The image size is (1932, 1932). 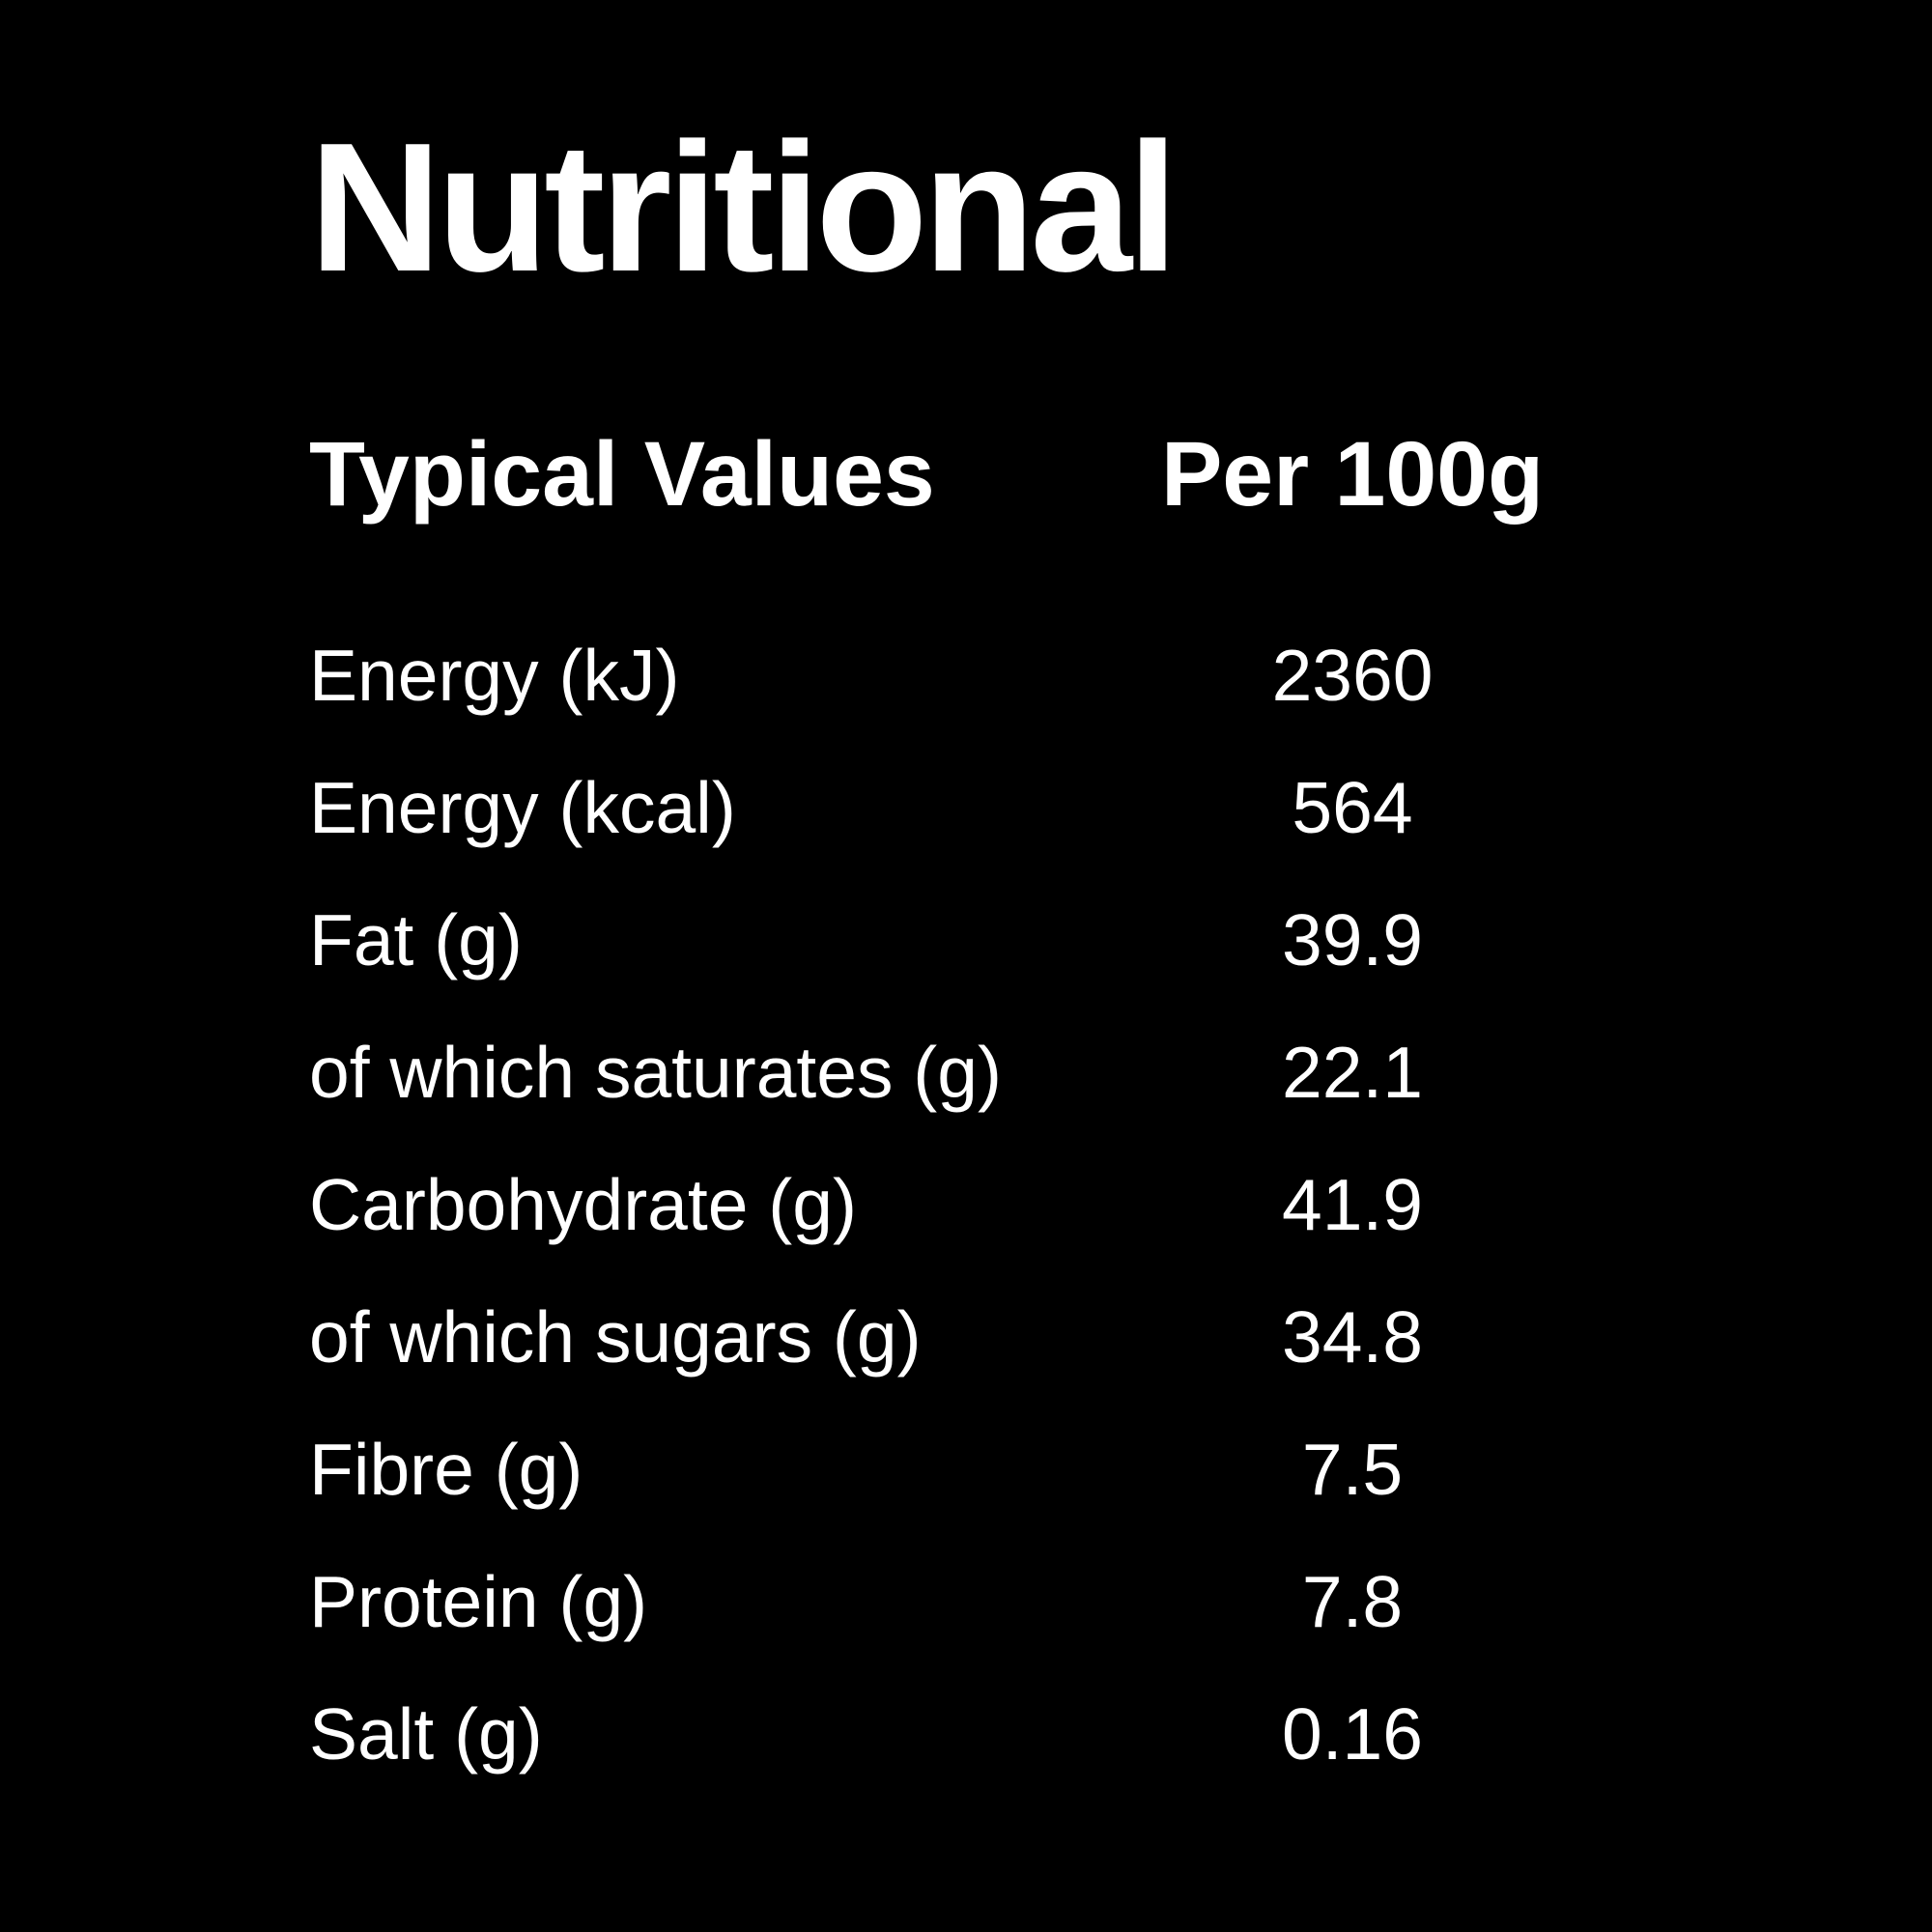 I want to click on row-value: 7.5, so click(x=1352, y=1469).